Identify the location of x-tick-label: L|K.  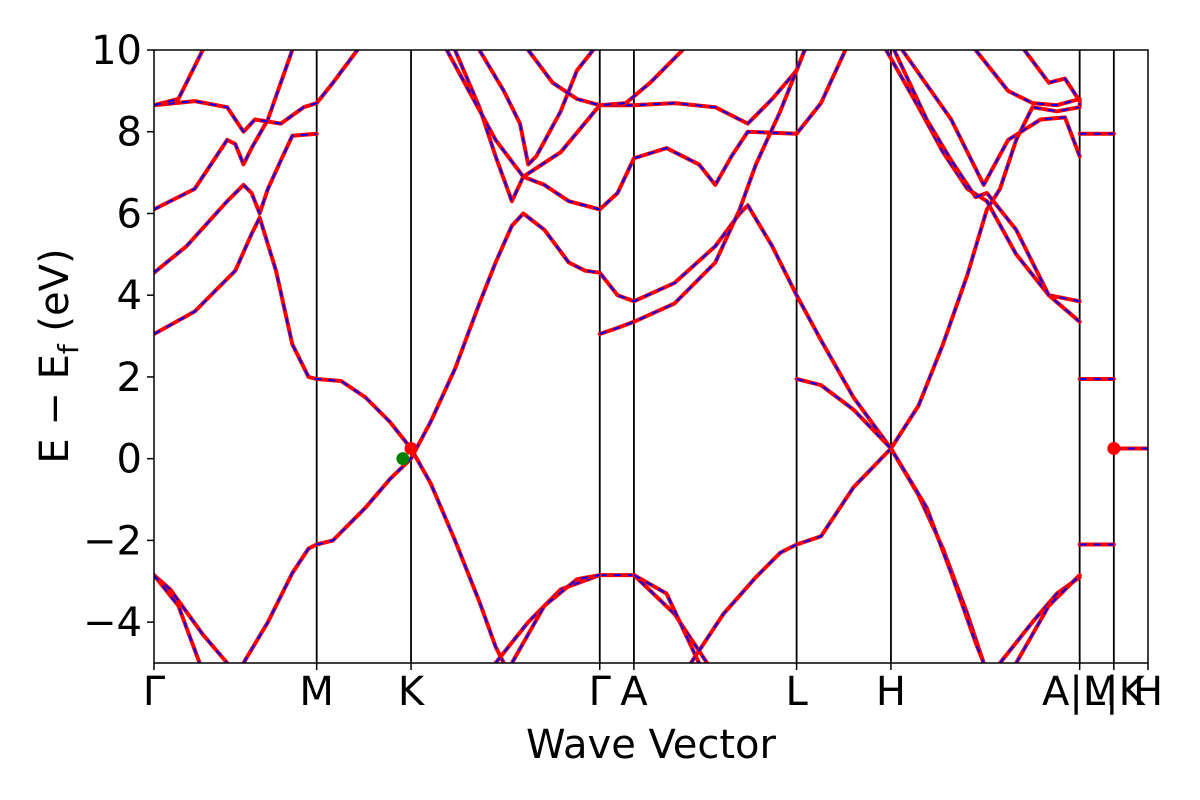
(1115, 692).